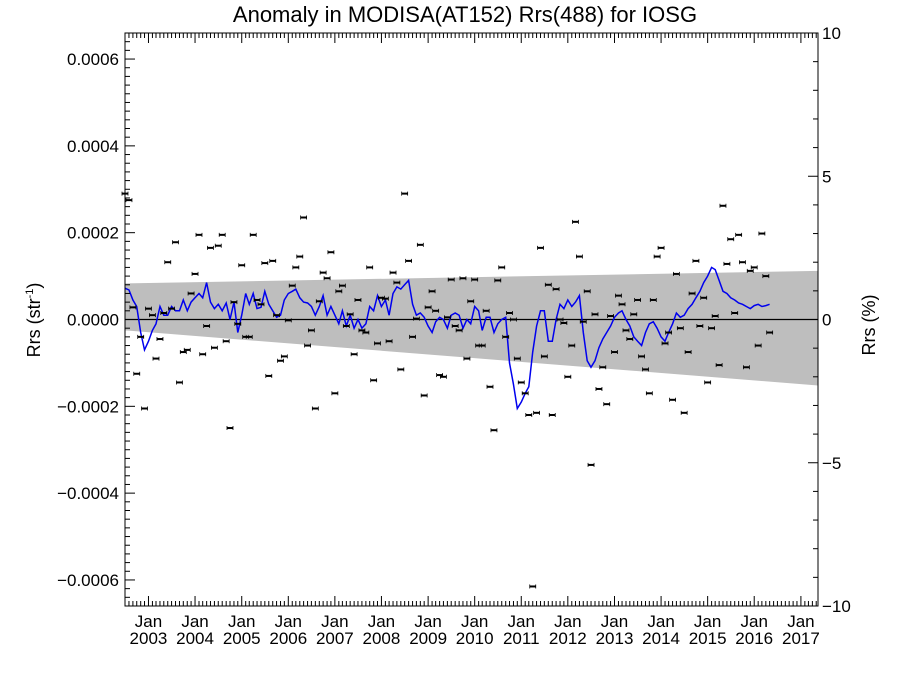  Describe the element at coordinates (88, 493) in the screenshot. I see `y-tick-label: −0.0004` at that location.